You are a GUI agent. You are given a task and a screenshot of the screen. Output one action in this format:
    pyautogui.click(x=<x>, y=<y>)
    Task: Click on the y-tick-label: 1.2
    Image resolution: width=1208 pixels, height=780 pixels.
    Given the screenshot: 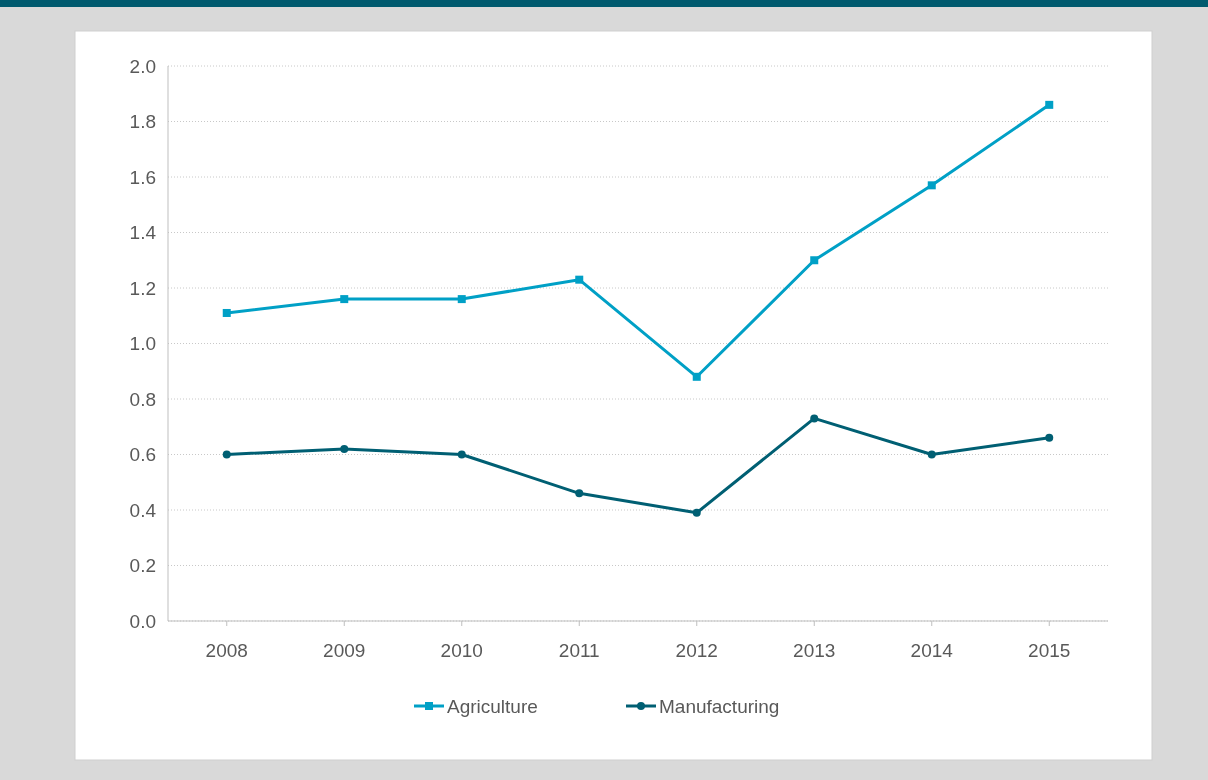 What is the action you would take?
    pyautogui.click(x=142, y=288)
    